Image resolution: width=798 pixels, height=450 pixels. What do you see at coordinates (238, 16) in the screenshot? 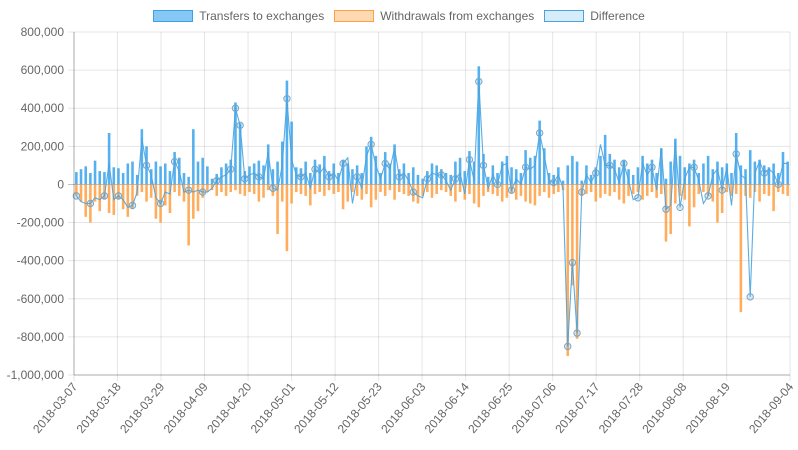
I see `legend-item-transfers: Transfers to exchanges` at bounding box center [238, 16].